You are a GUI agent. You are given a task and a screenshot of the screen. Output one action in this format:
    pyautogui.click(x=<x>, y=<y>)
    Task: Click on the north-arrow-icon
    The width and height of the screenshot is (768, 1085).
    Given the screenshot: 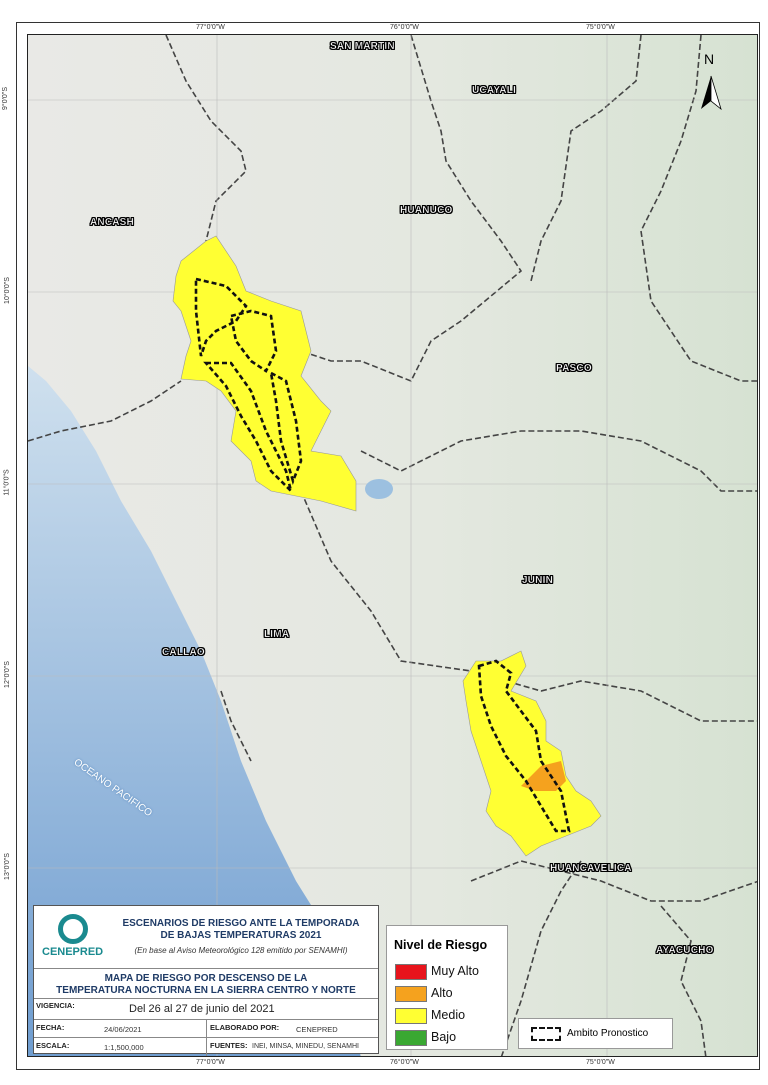 What is the action you would take?
    pyautogui.click(x=711, y=93)
    